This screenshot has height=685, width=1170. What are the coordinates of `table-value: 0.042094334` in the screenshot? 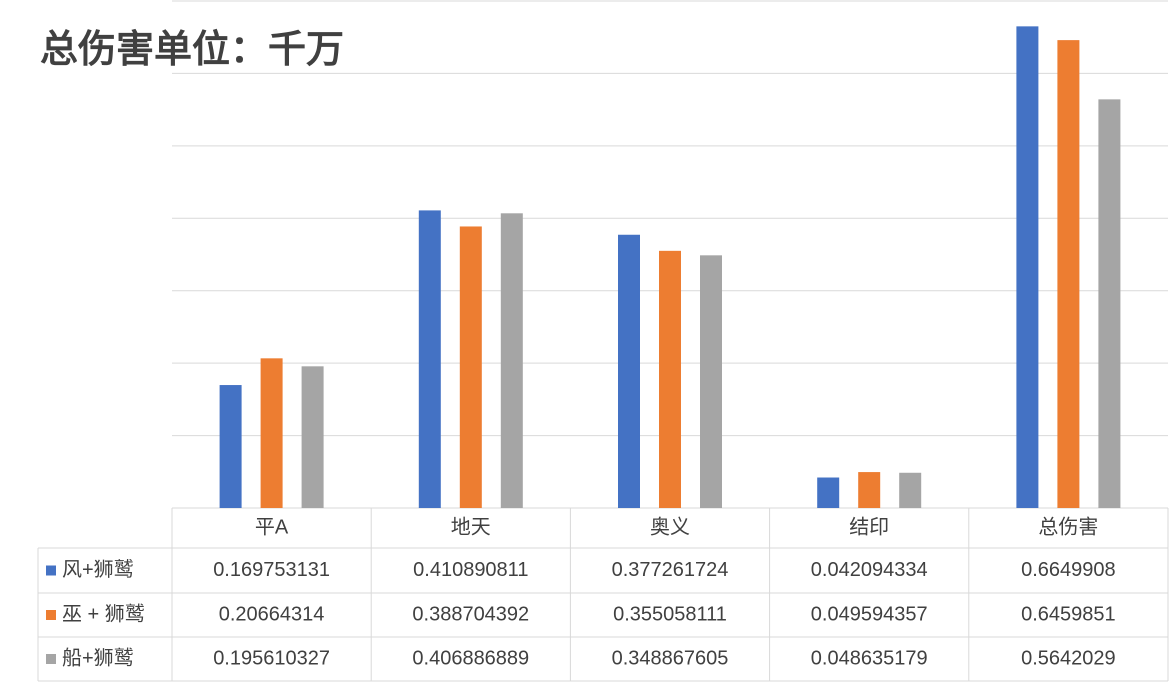 It's located at (869, 570).